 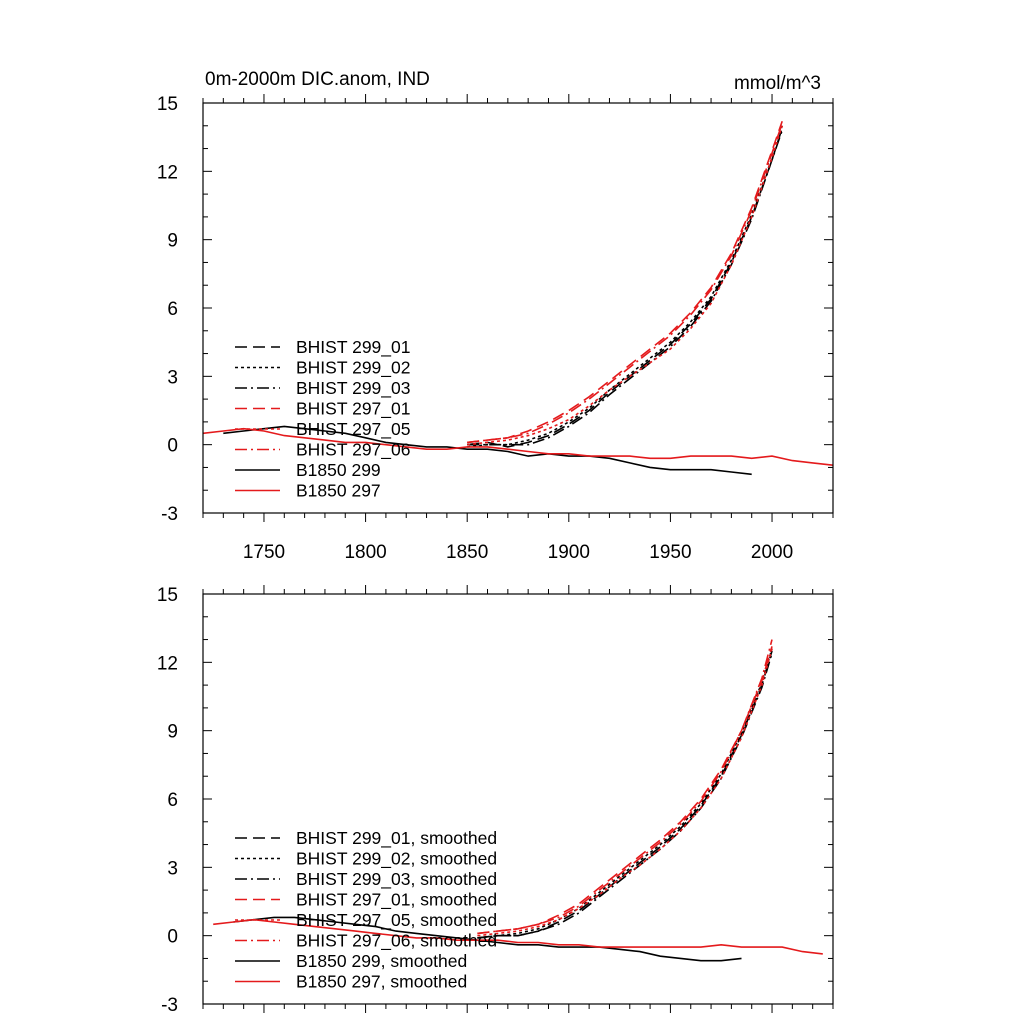 I want to click on x-tick-label: 2000, so click(x=772, y=552).